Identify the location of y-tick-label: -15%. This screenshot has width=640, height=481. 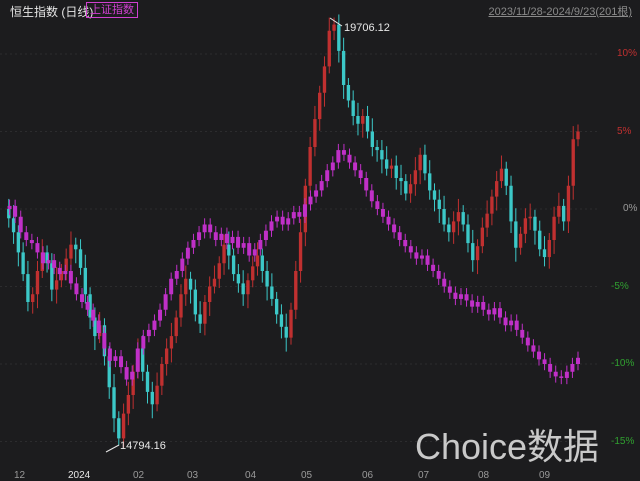
(623, 441).